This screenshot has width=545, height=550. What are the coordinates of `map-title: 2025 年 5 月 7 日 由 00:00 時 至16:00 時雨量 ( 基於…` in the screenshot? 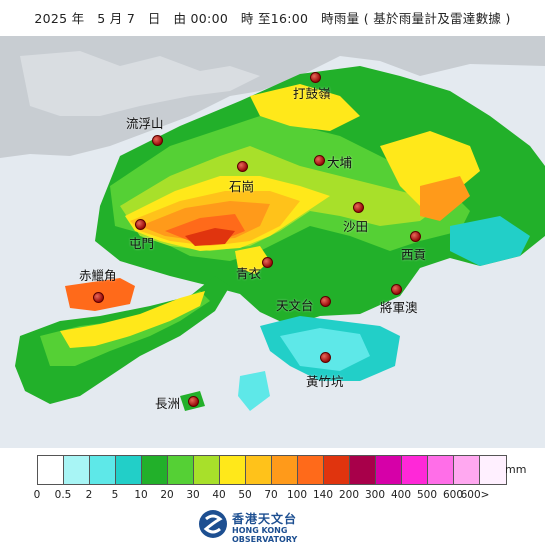 It's located at (272, 18).